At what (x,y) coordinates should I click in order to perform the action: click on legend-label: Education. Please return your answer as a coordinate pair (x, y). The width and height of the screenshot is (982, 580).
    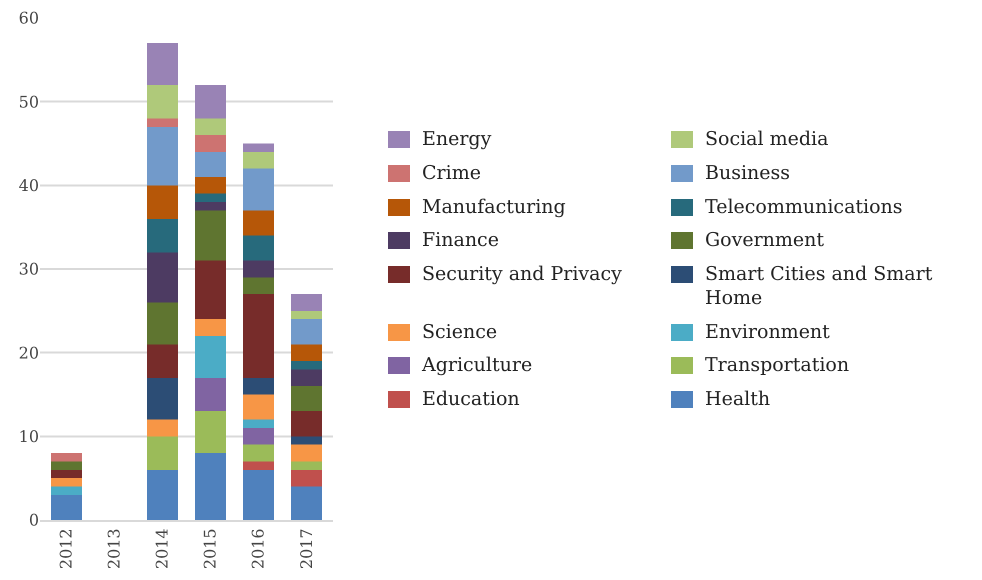
    Looking at the image, I should click on (471, 400).